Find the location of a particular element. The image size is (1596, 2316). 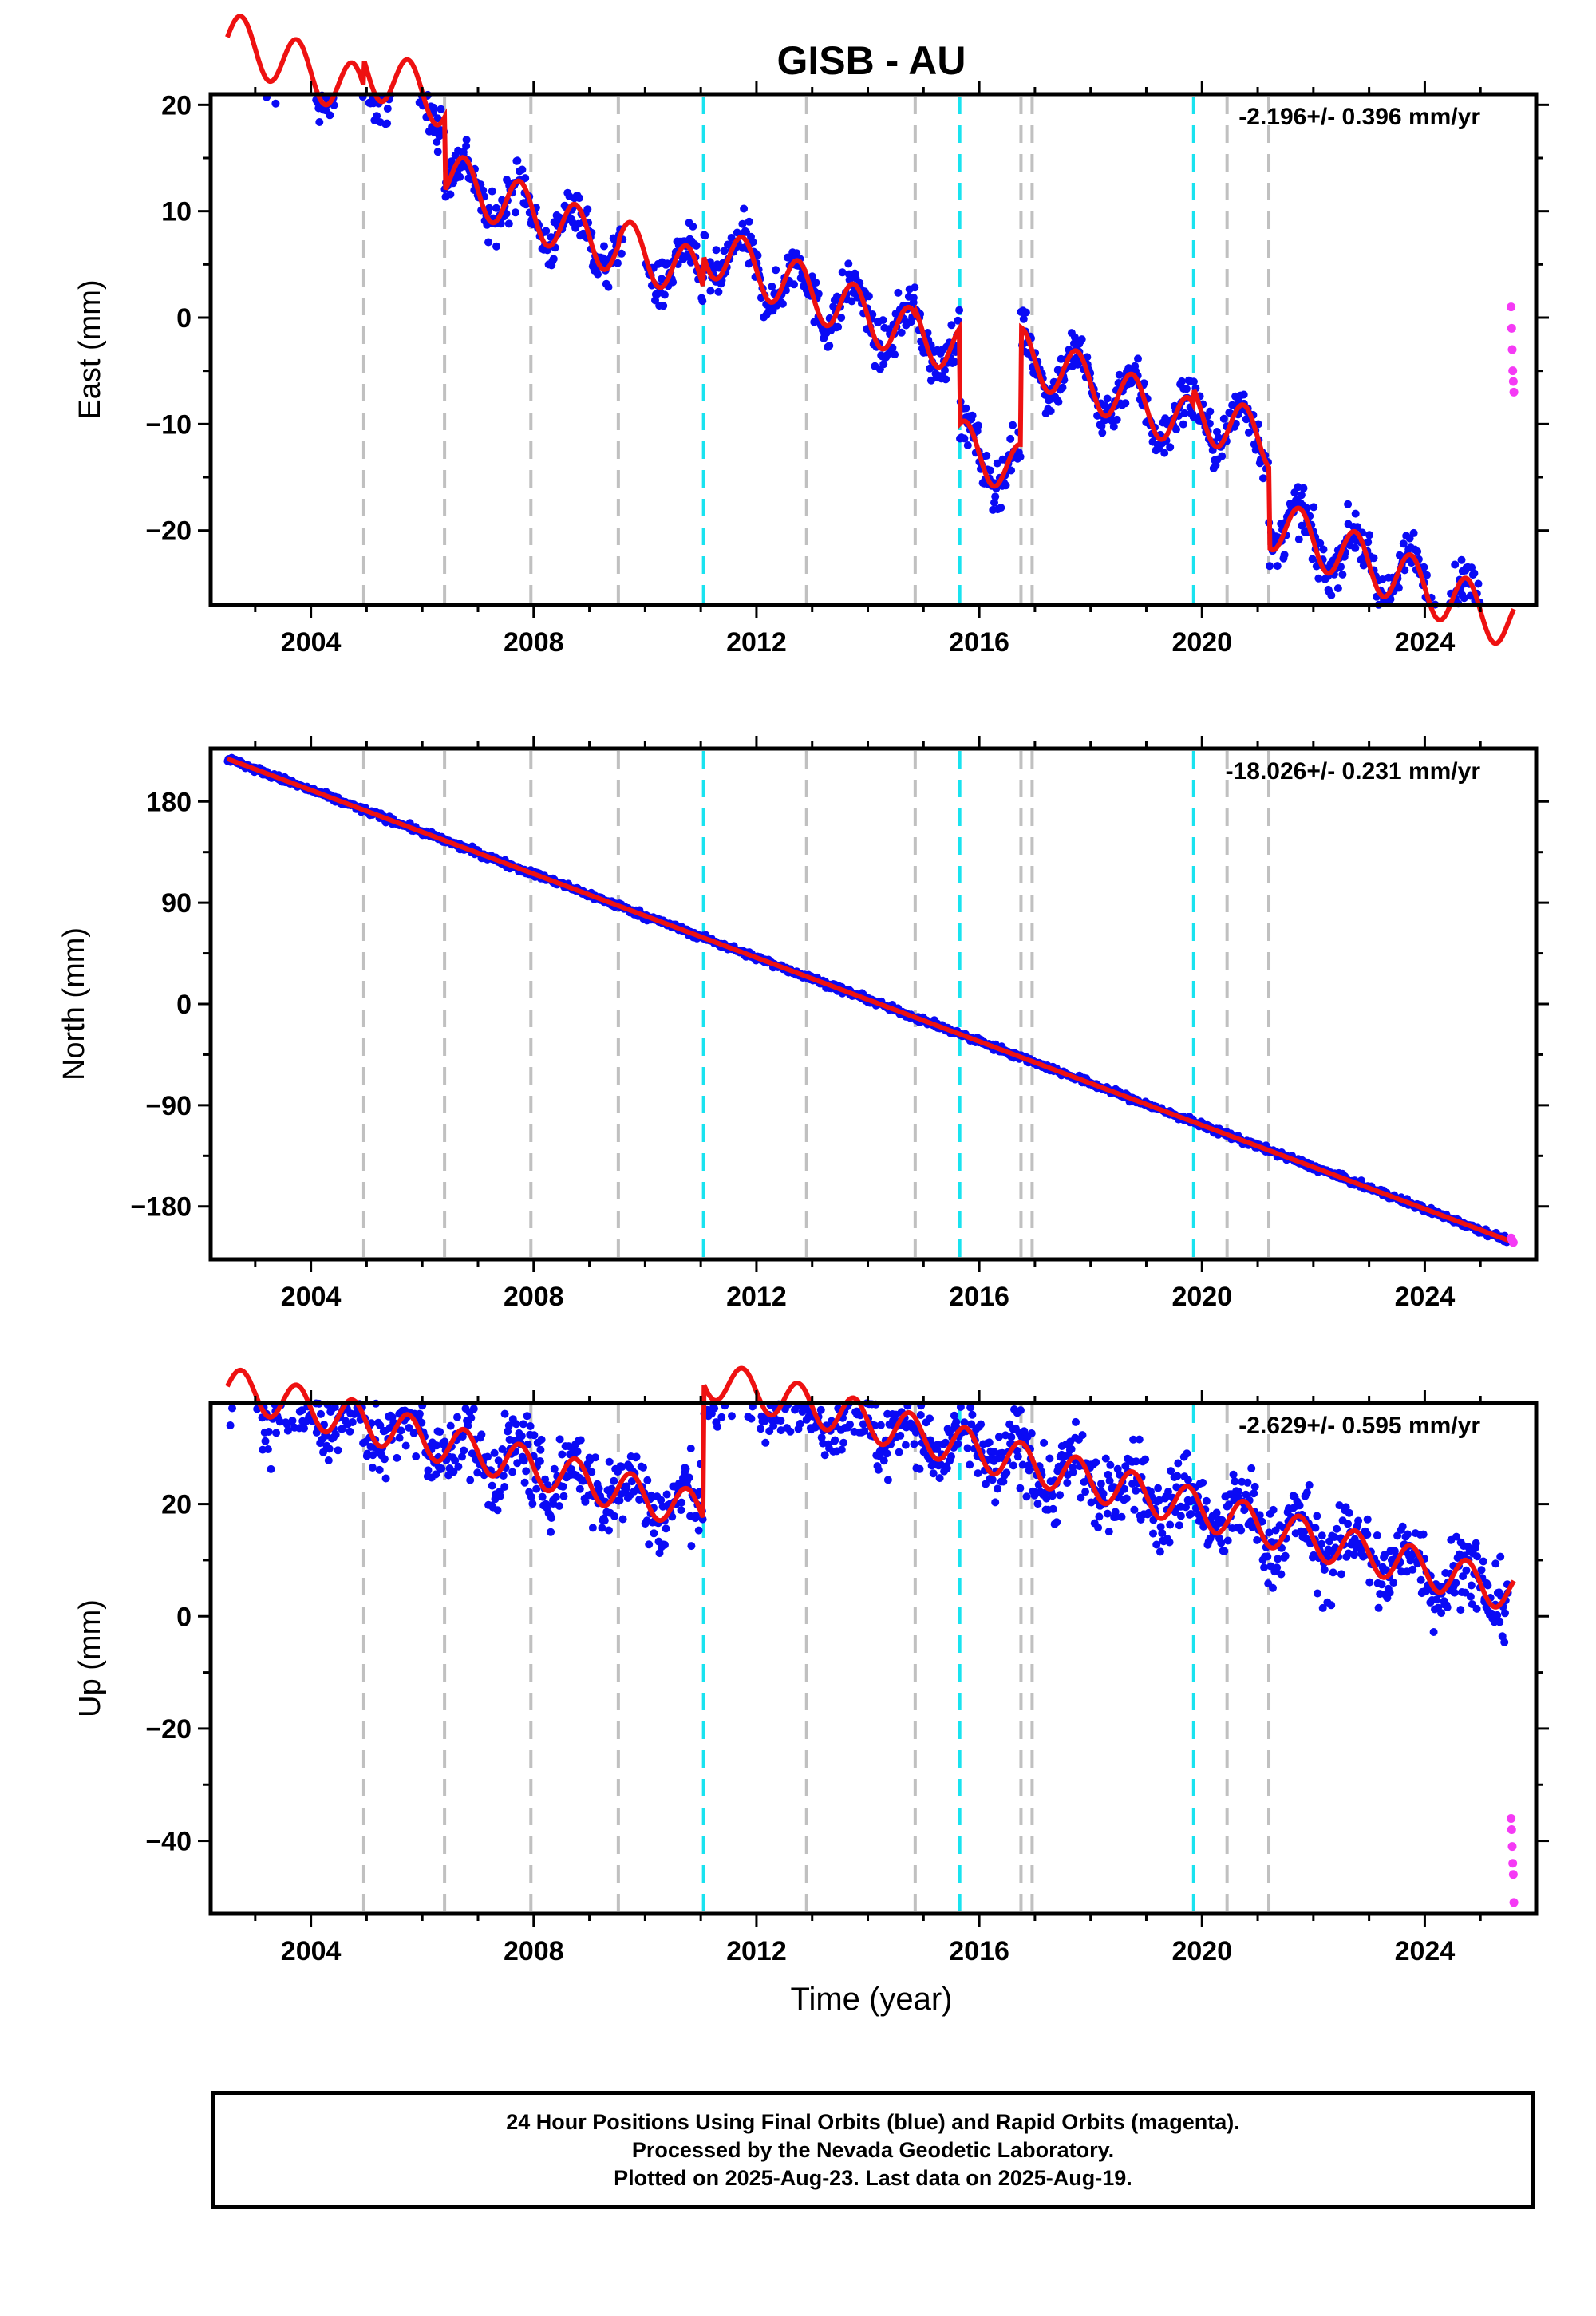

y-tick-label: 0 is located at coordinates (184, 1617).